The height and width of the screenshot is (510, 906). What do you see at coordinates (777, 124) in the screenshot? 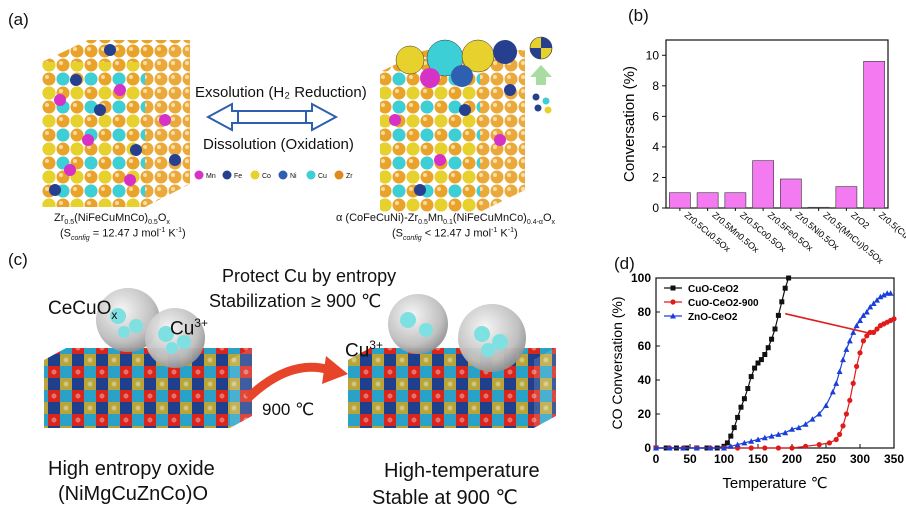
I see `chart-b-frame` at bounding box center [777, 124].